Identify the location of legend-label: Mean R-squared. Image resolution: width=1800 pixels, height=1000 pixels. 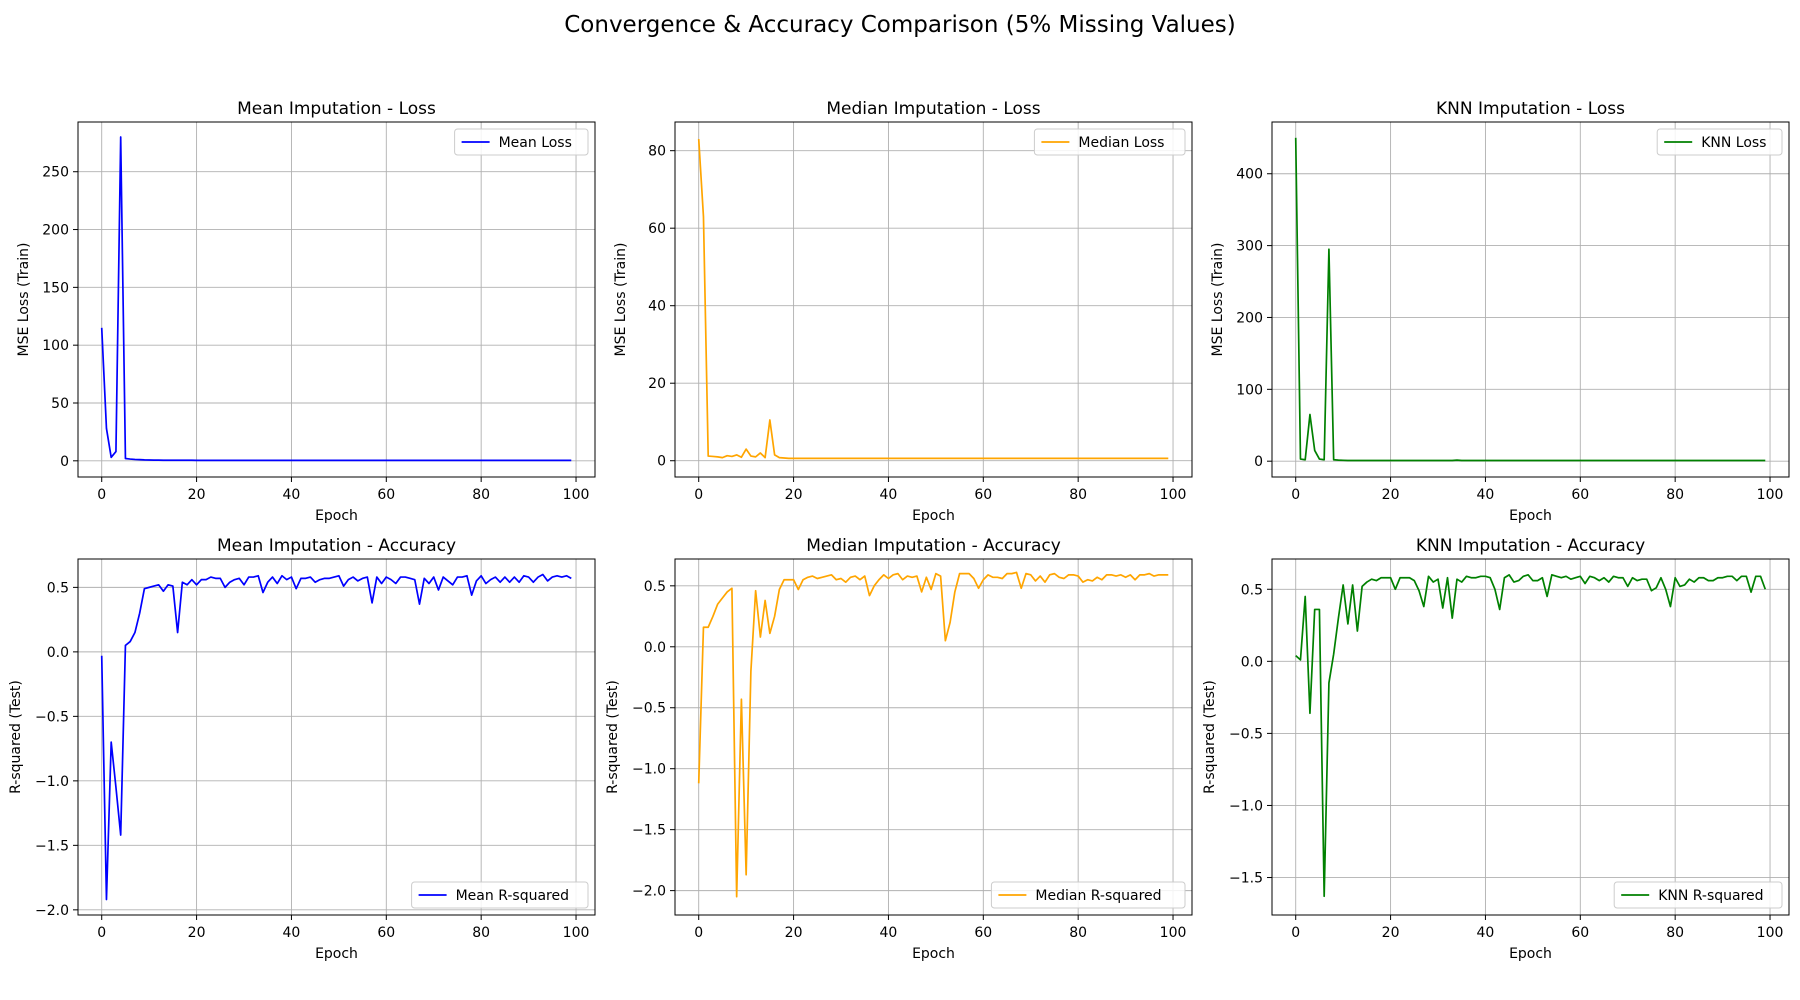
(512, 896).